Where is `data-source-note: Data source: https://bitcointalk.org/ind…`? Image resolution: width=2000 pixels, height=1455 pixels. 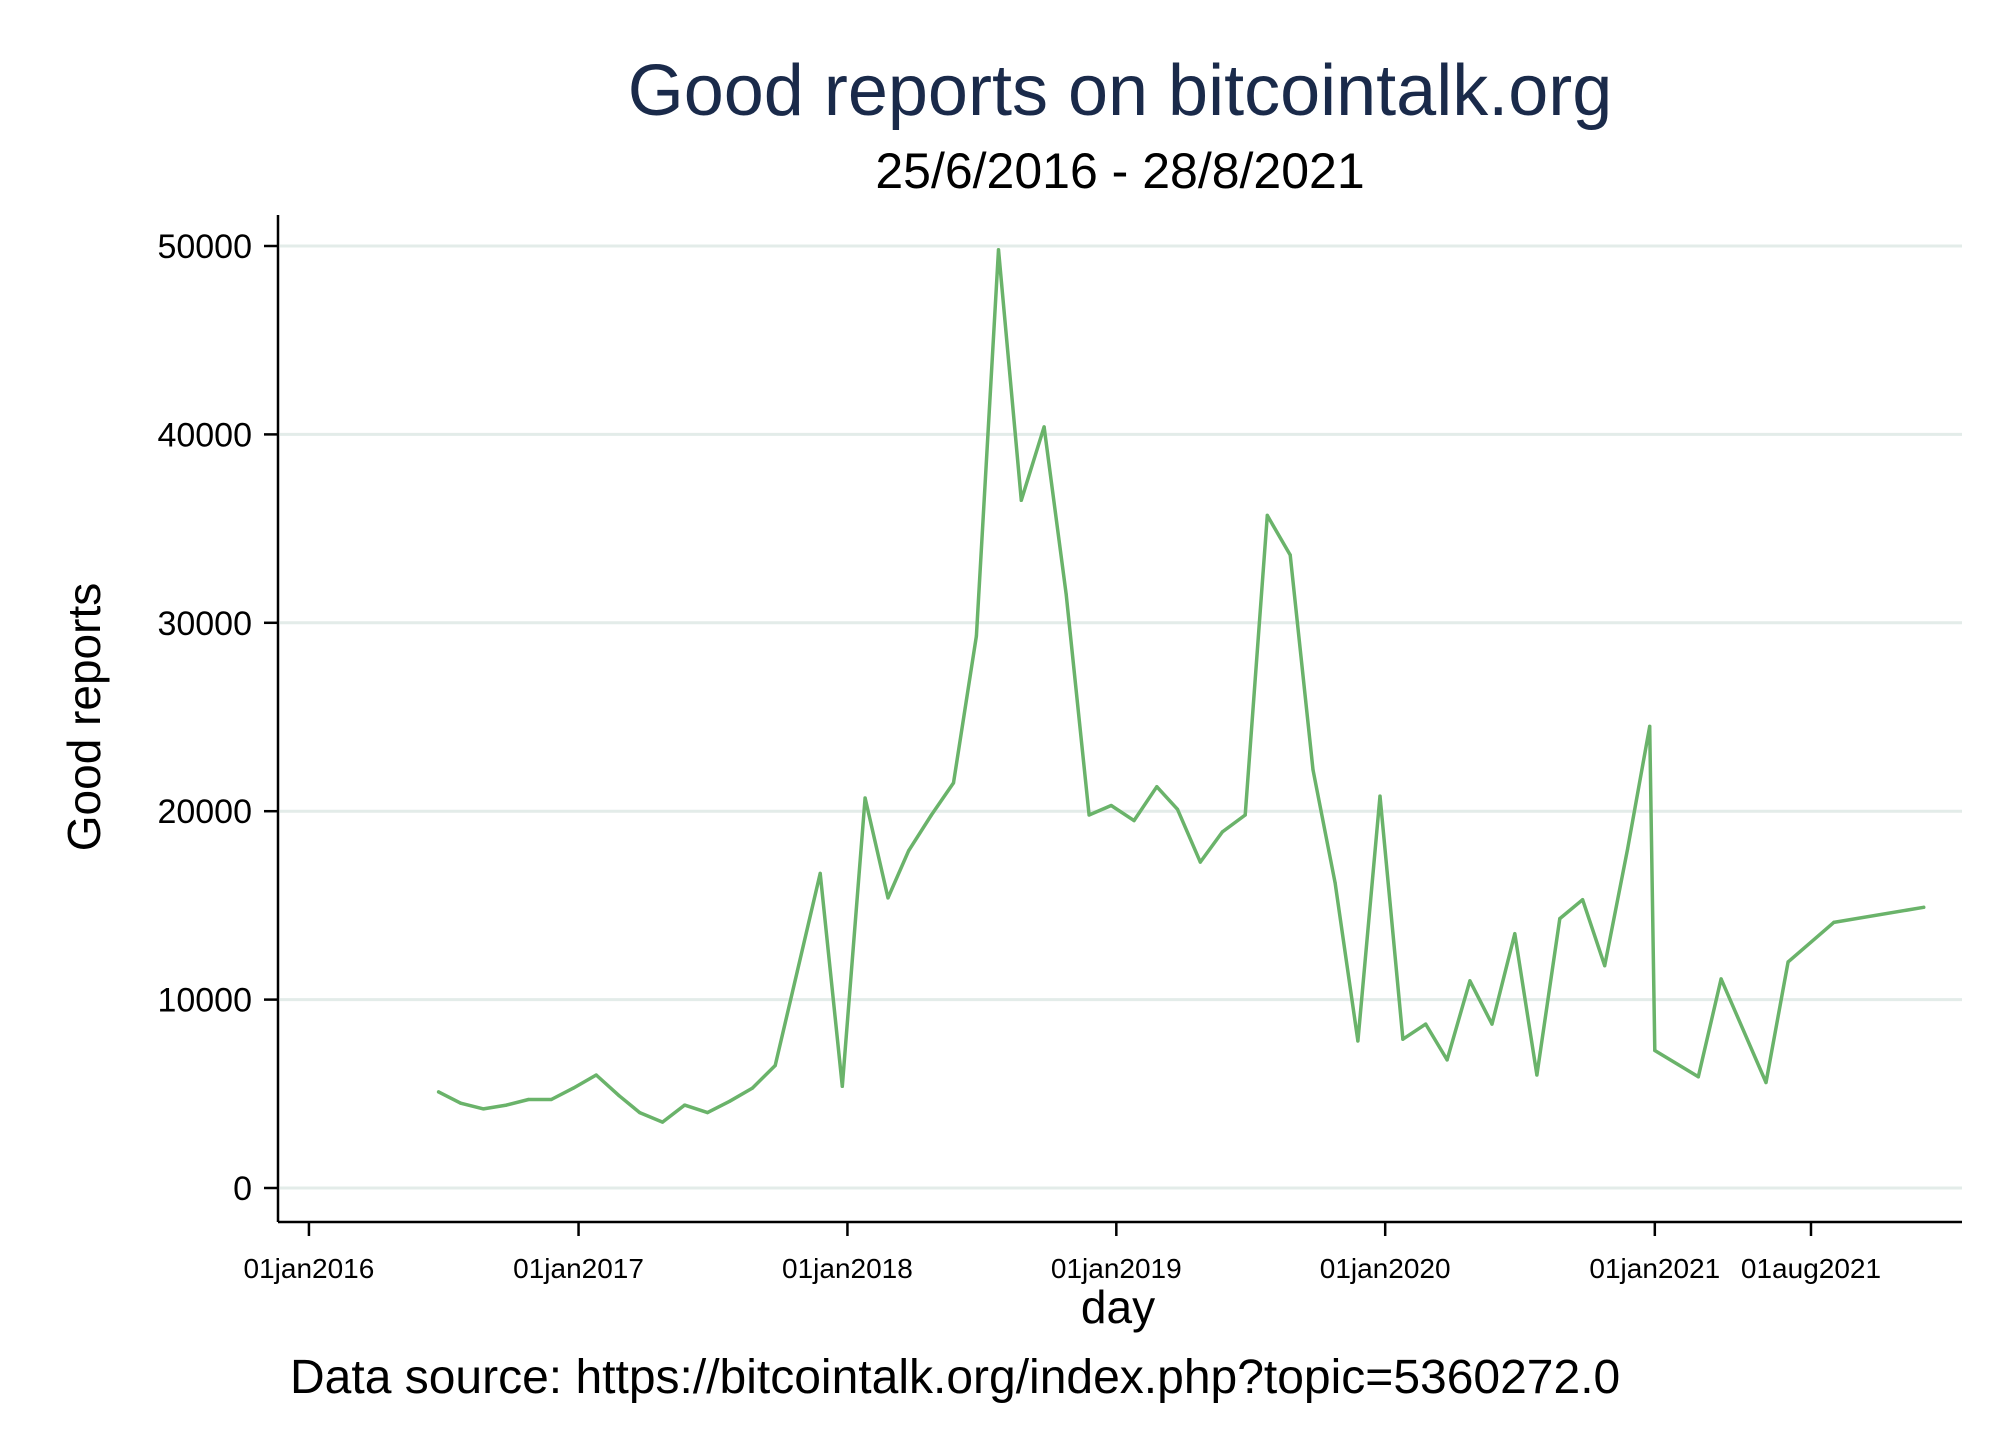
data-source-note: Data source: https://bitcointalk.org/ind… is located at coordinates (955, 1377).